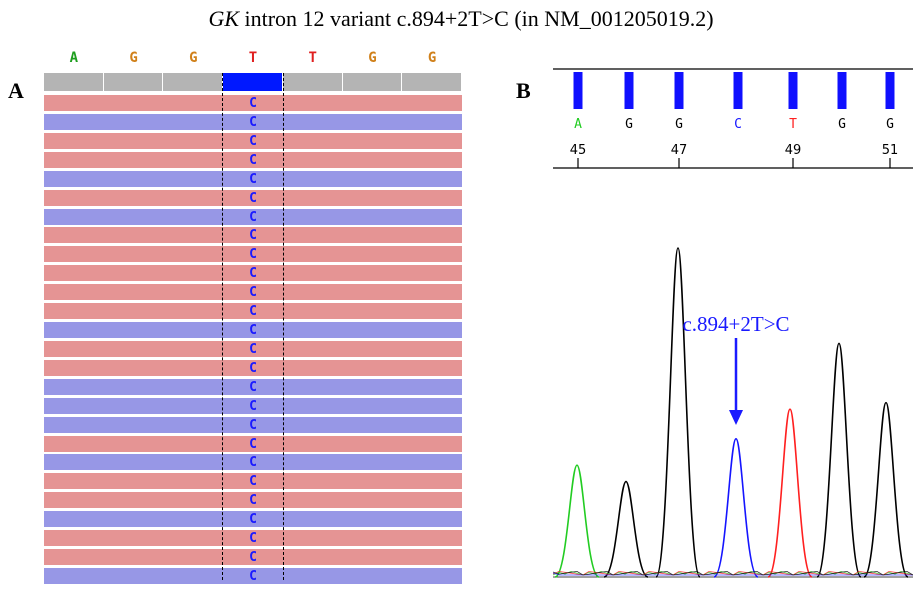 This screenshot has height=591, width=922. Describe the element at coordinates (735, 324) in the screenshot. I see `variant-annotation: c.894+2T>C` at that location.